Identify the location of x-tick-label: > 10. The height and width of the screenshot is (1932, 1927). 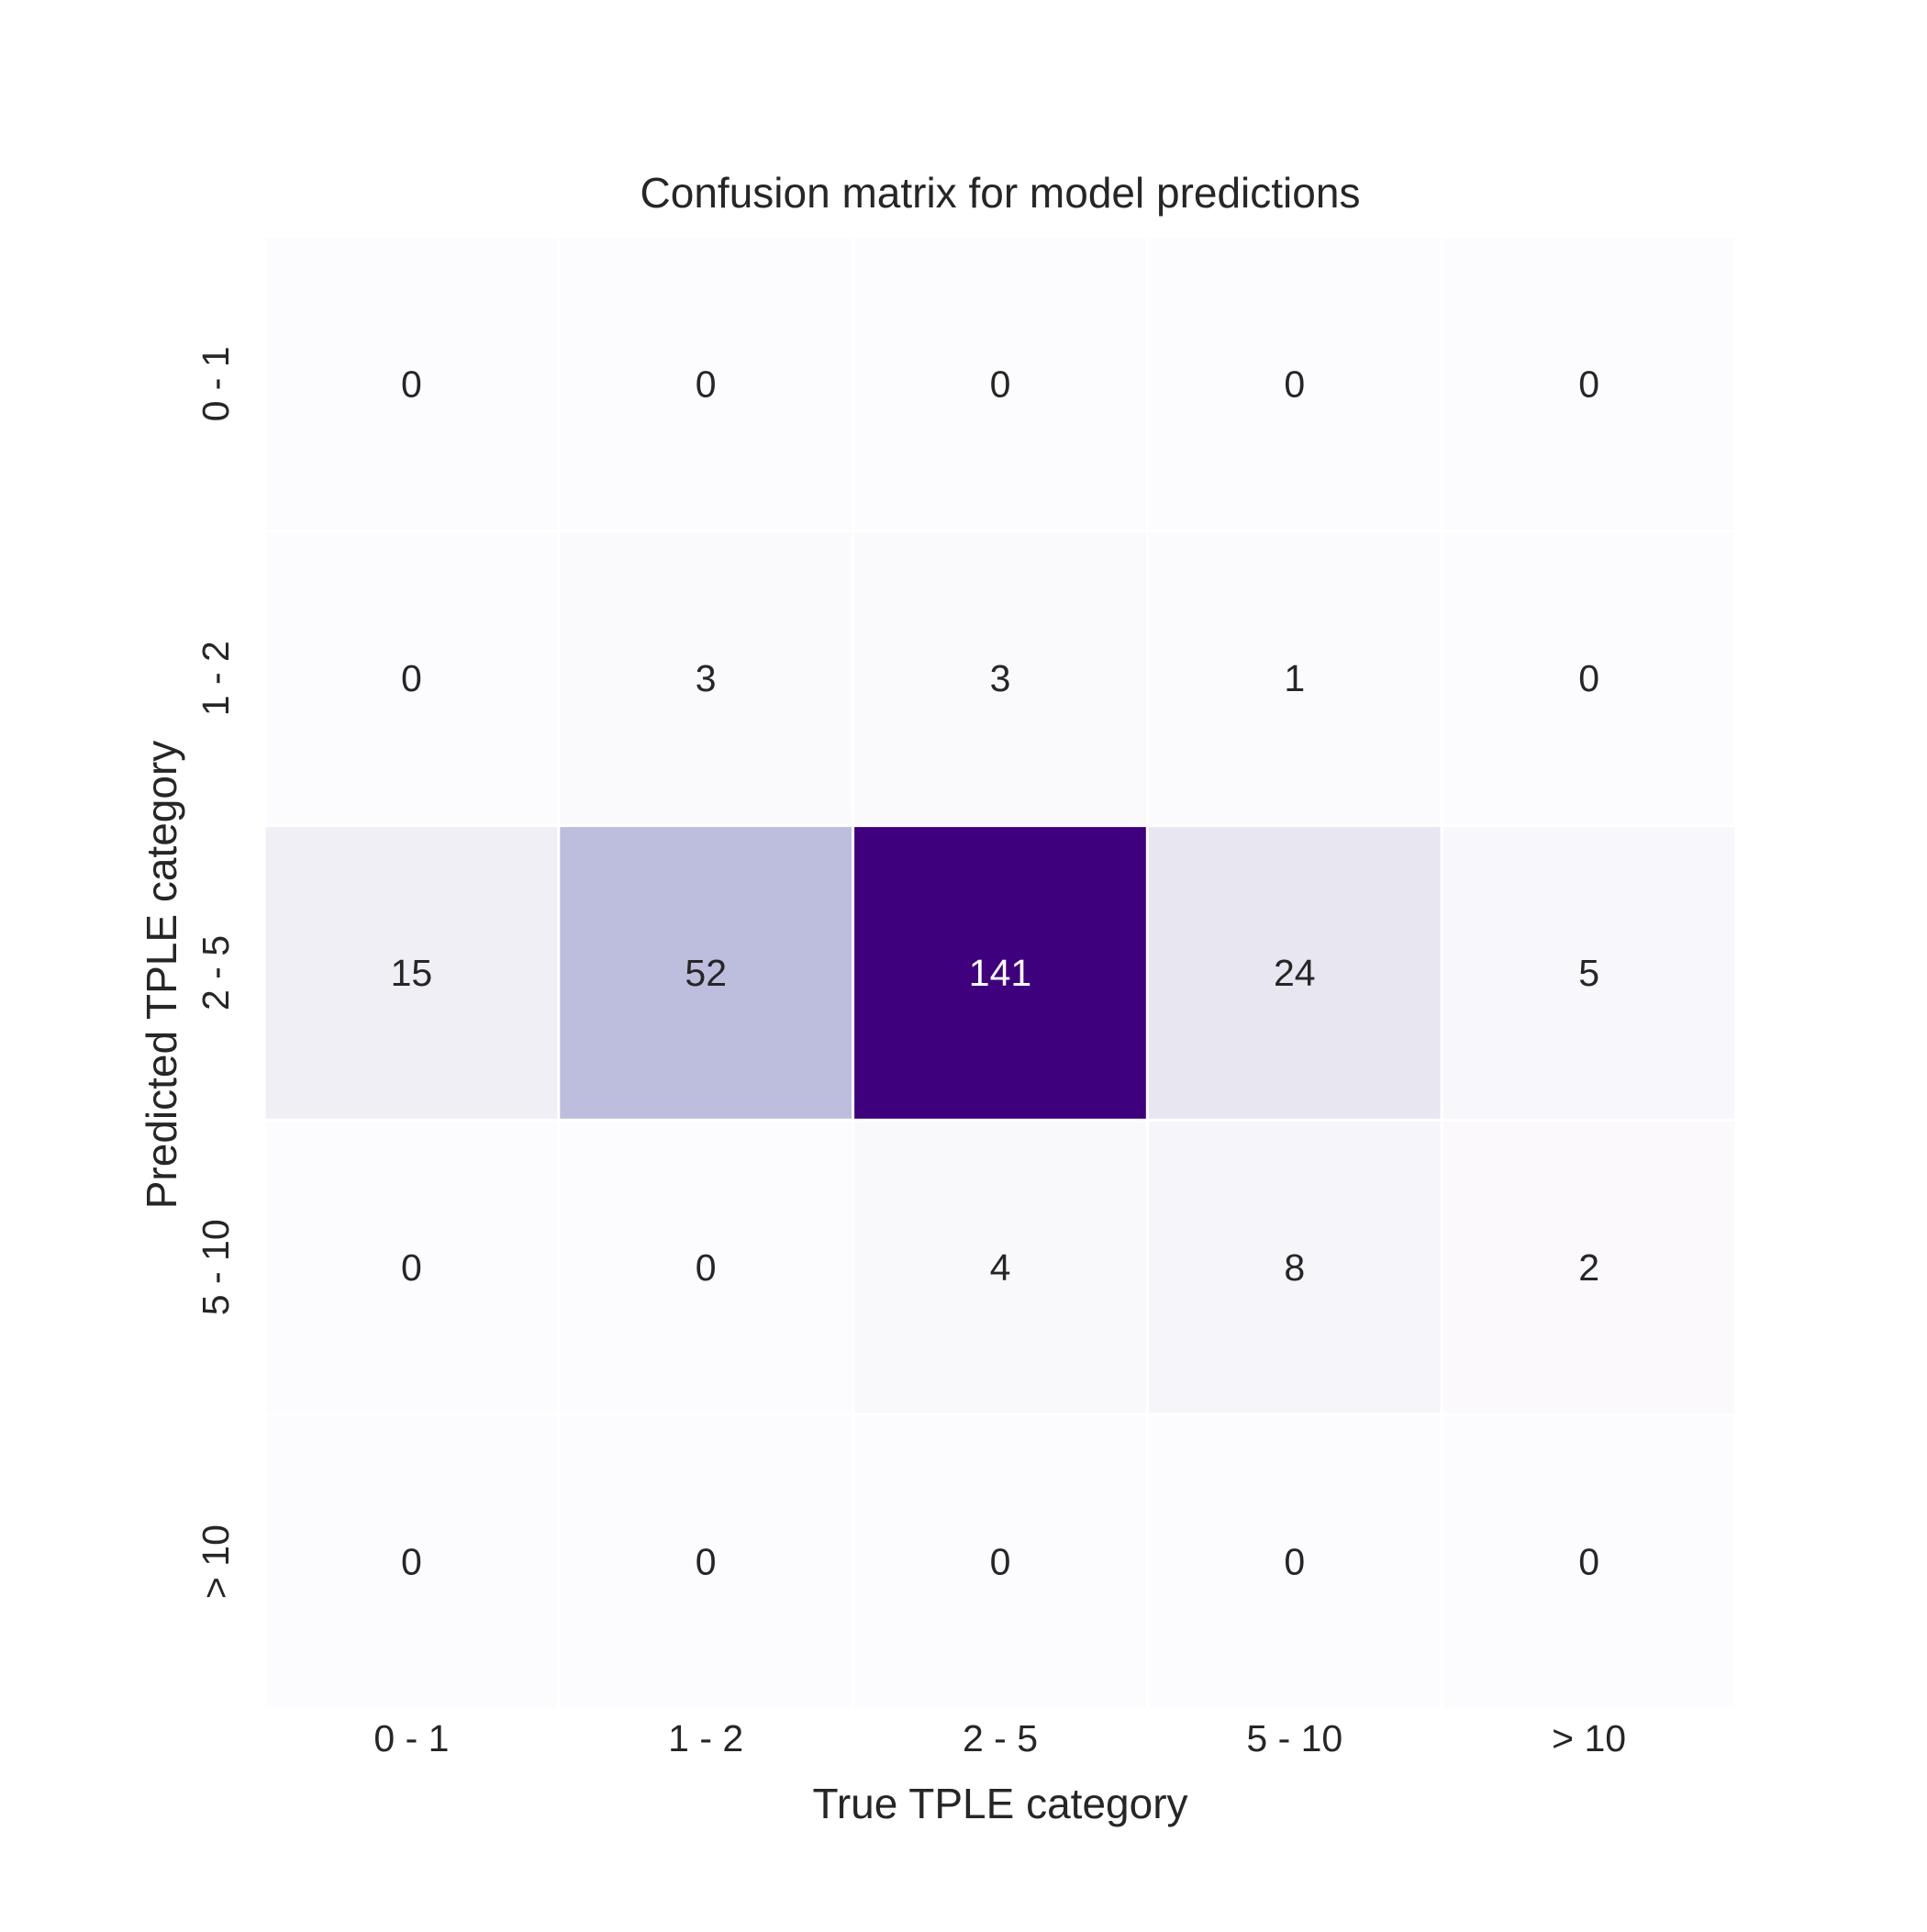
(1589, 1738).